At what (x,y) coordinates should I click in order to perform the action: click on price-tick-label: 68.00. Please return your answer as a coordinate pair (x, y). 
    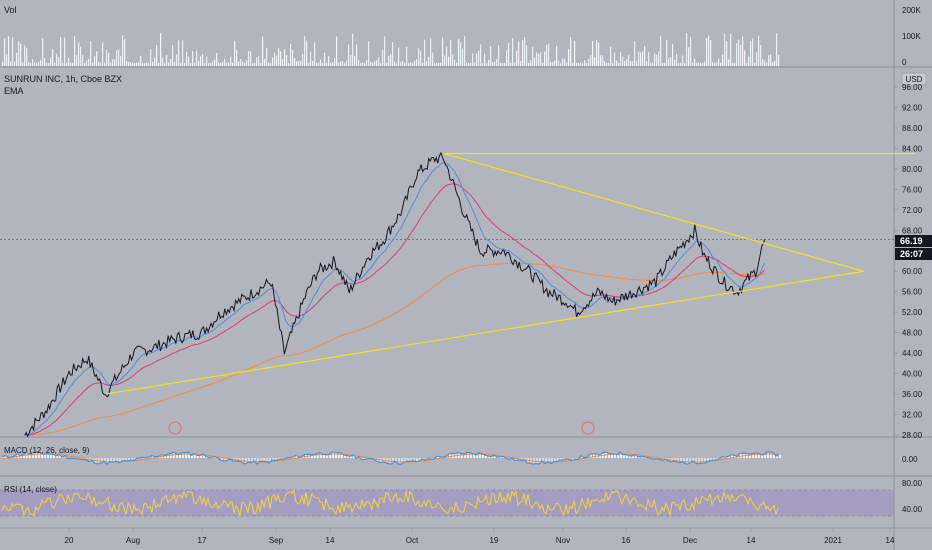
    Looking at the image, I should click on (912, 230).